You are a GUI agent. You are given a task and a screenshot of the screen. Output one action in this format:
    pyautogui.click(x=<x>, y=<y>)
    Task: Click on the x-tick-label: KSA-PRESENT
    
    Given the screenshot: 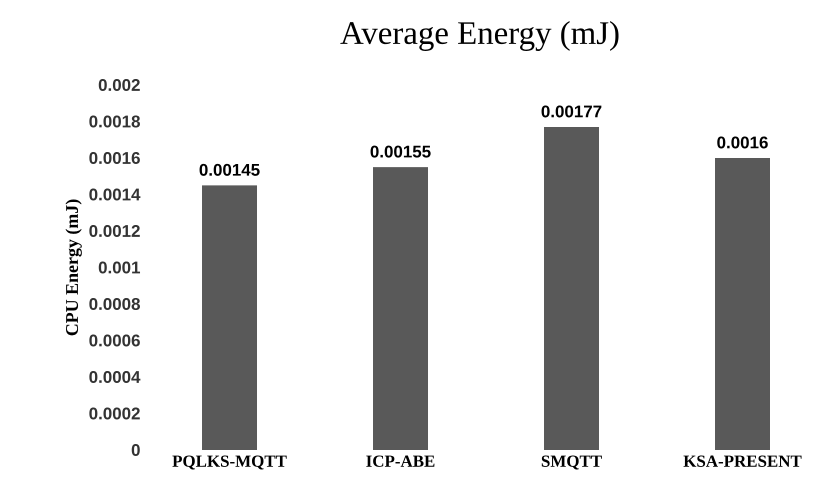 What is the action you would take?
    pyautogui.click(x=743, y=461)
    